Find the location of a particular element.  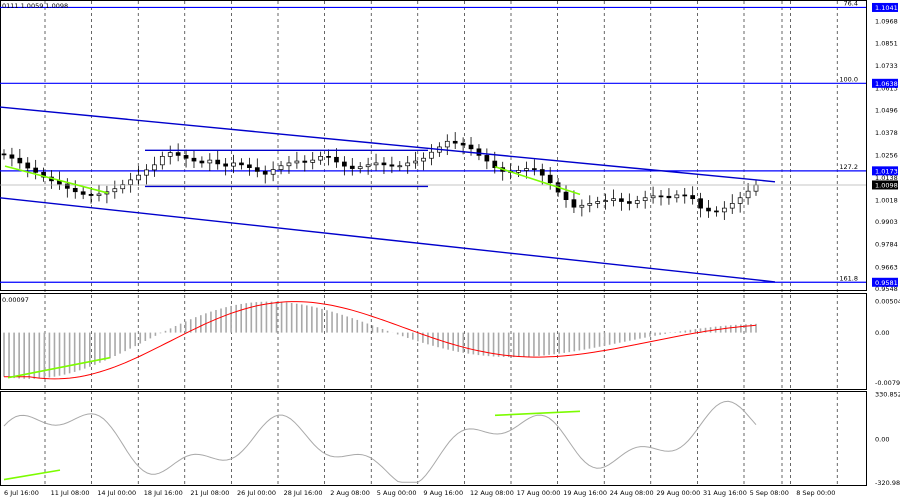

x-tick-label: 18 Jul 16:00 is located at coordinates (163, 493).